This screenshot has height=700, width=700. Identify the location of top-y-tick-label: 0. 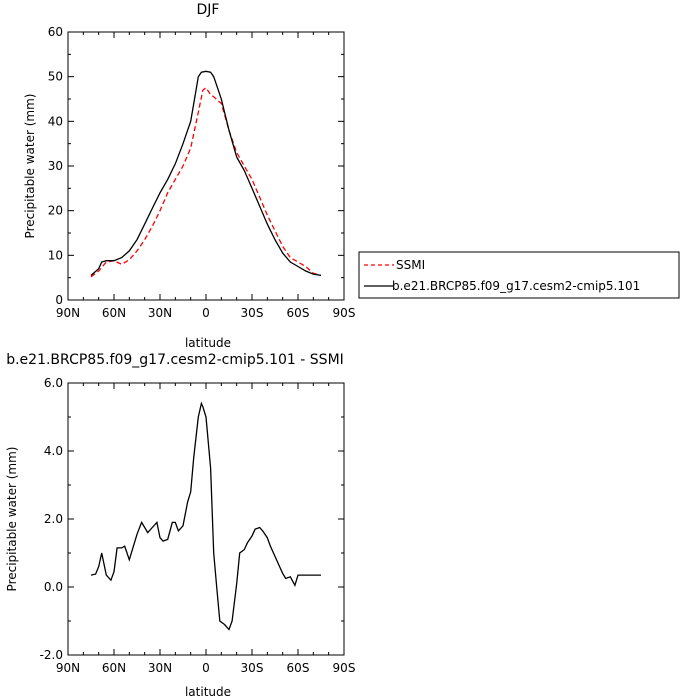
(59, 300).